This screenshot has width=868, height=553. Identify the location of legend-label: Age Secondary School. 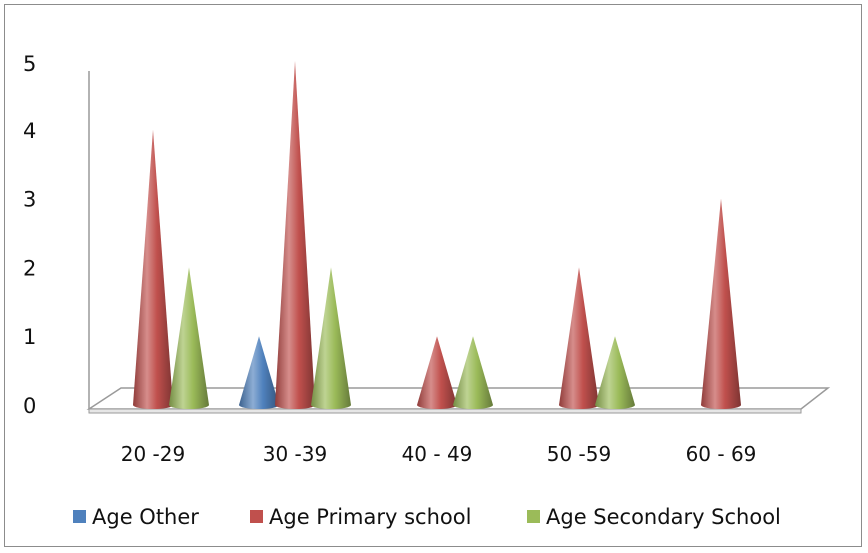
(663, 517).